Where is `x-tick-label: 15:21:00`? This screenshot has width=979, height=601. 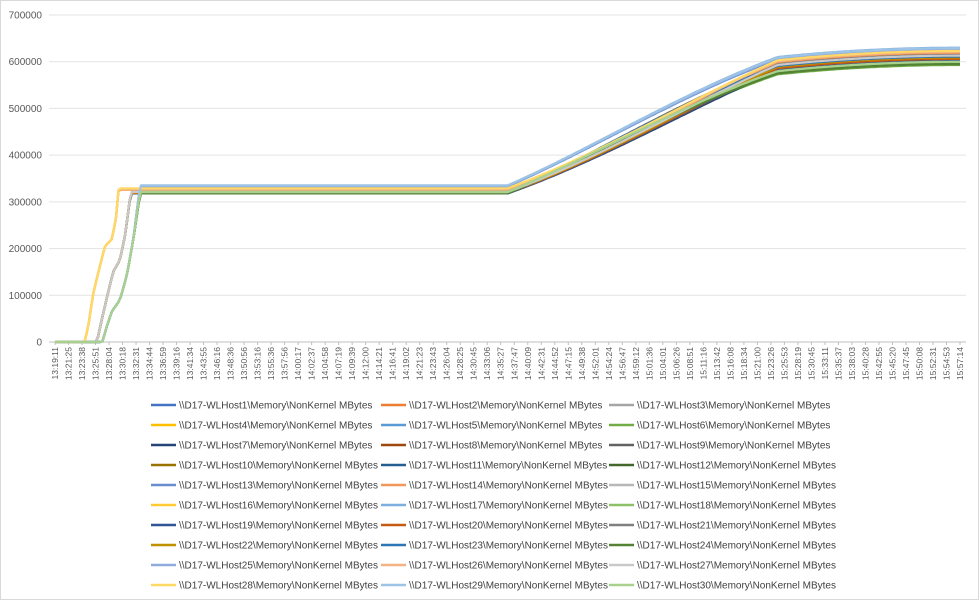 x-tick-label: 15:21:00 is located at coordinates (757, 363).